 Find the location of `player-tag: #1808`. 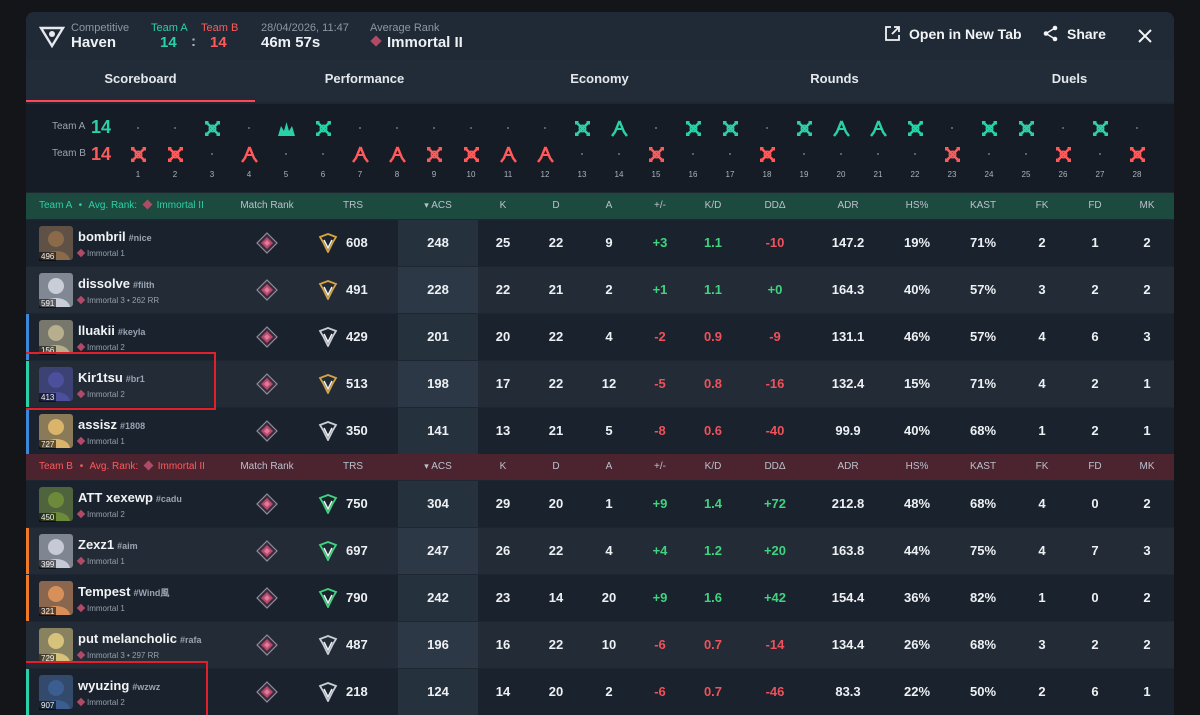

player-tag: #1808 is located at coordinates (133, 426).